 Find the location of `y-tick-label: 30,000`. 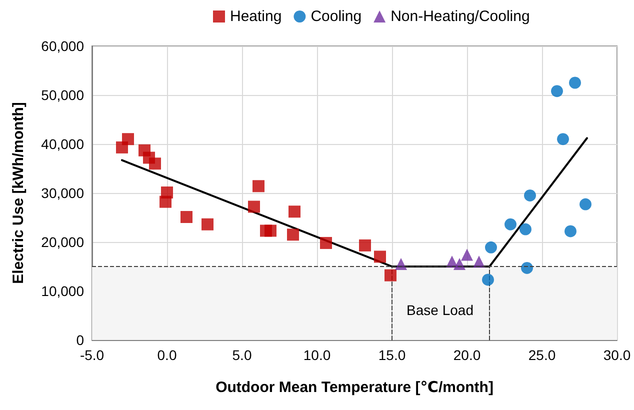

y-tick-label: 30,000 is located at coordinates (62, 193).